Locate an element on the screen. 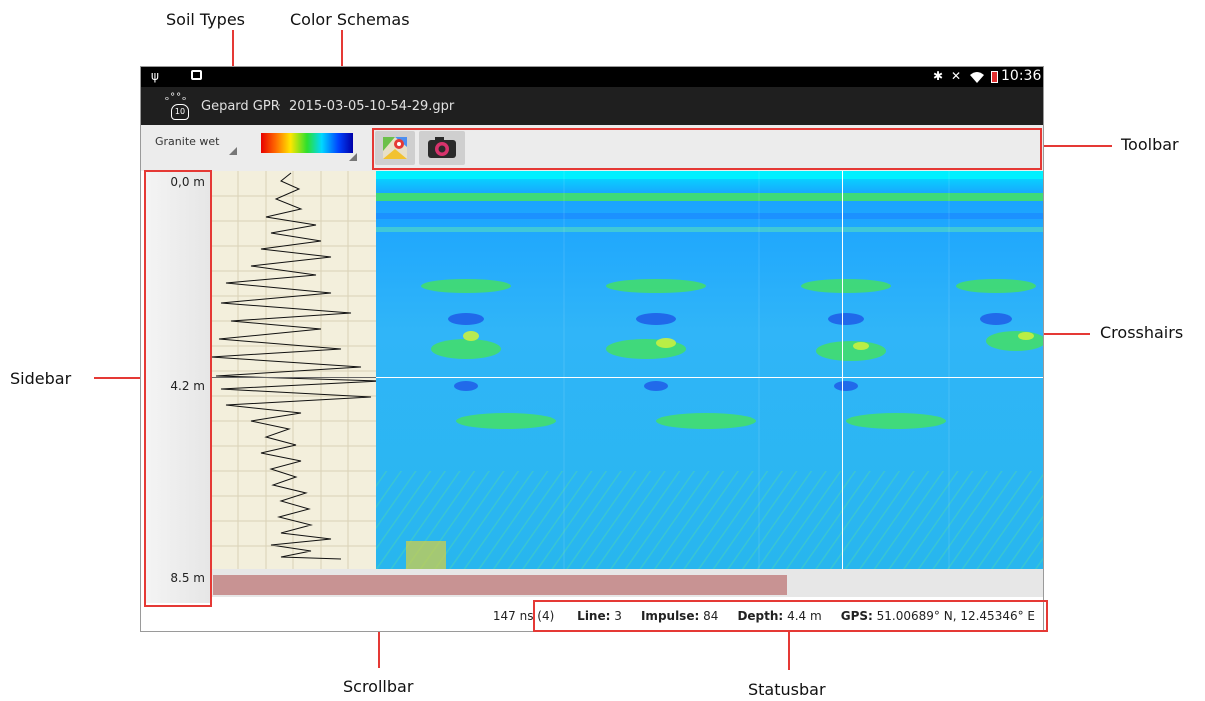  usb-icon: ψ is located at coordinates (155, 76).